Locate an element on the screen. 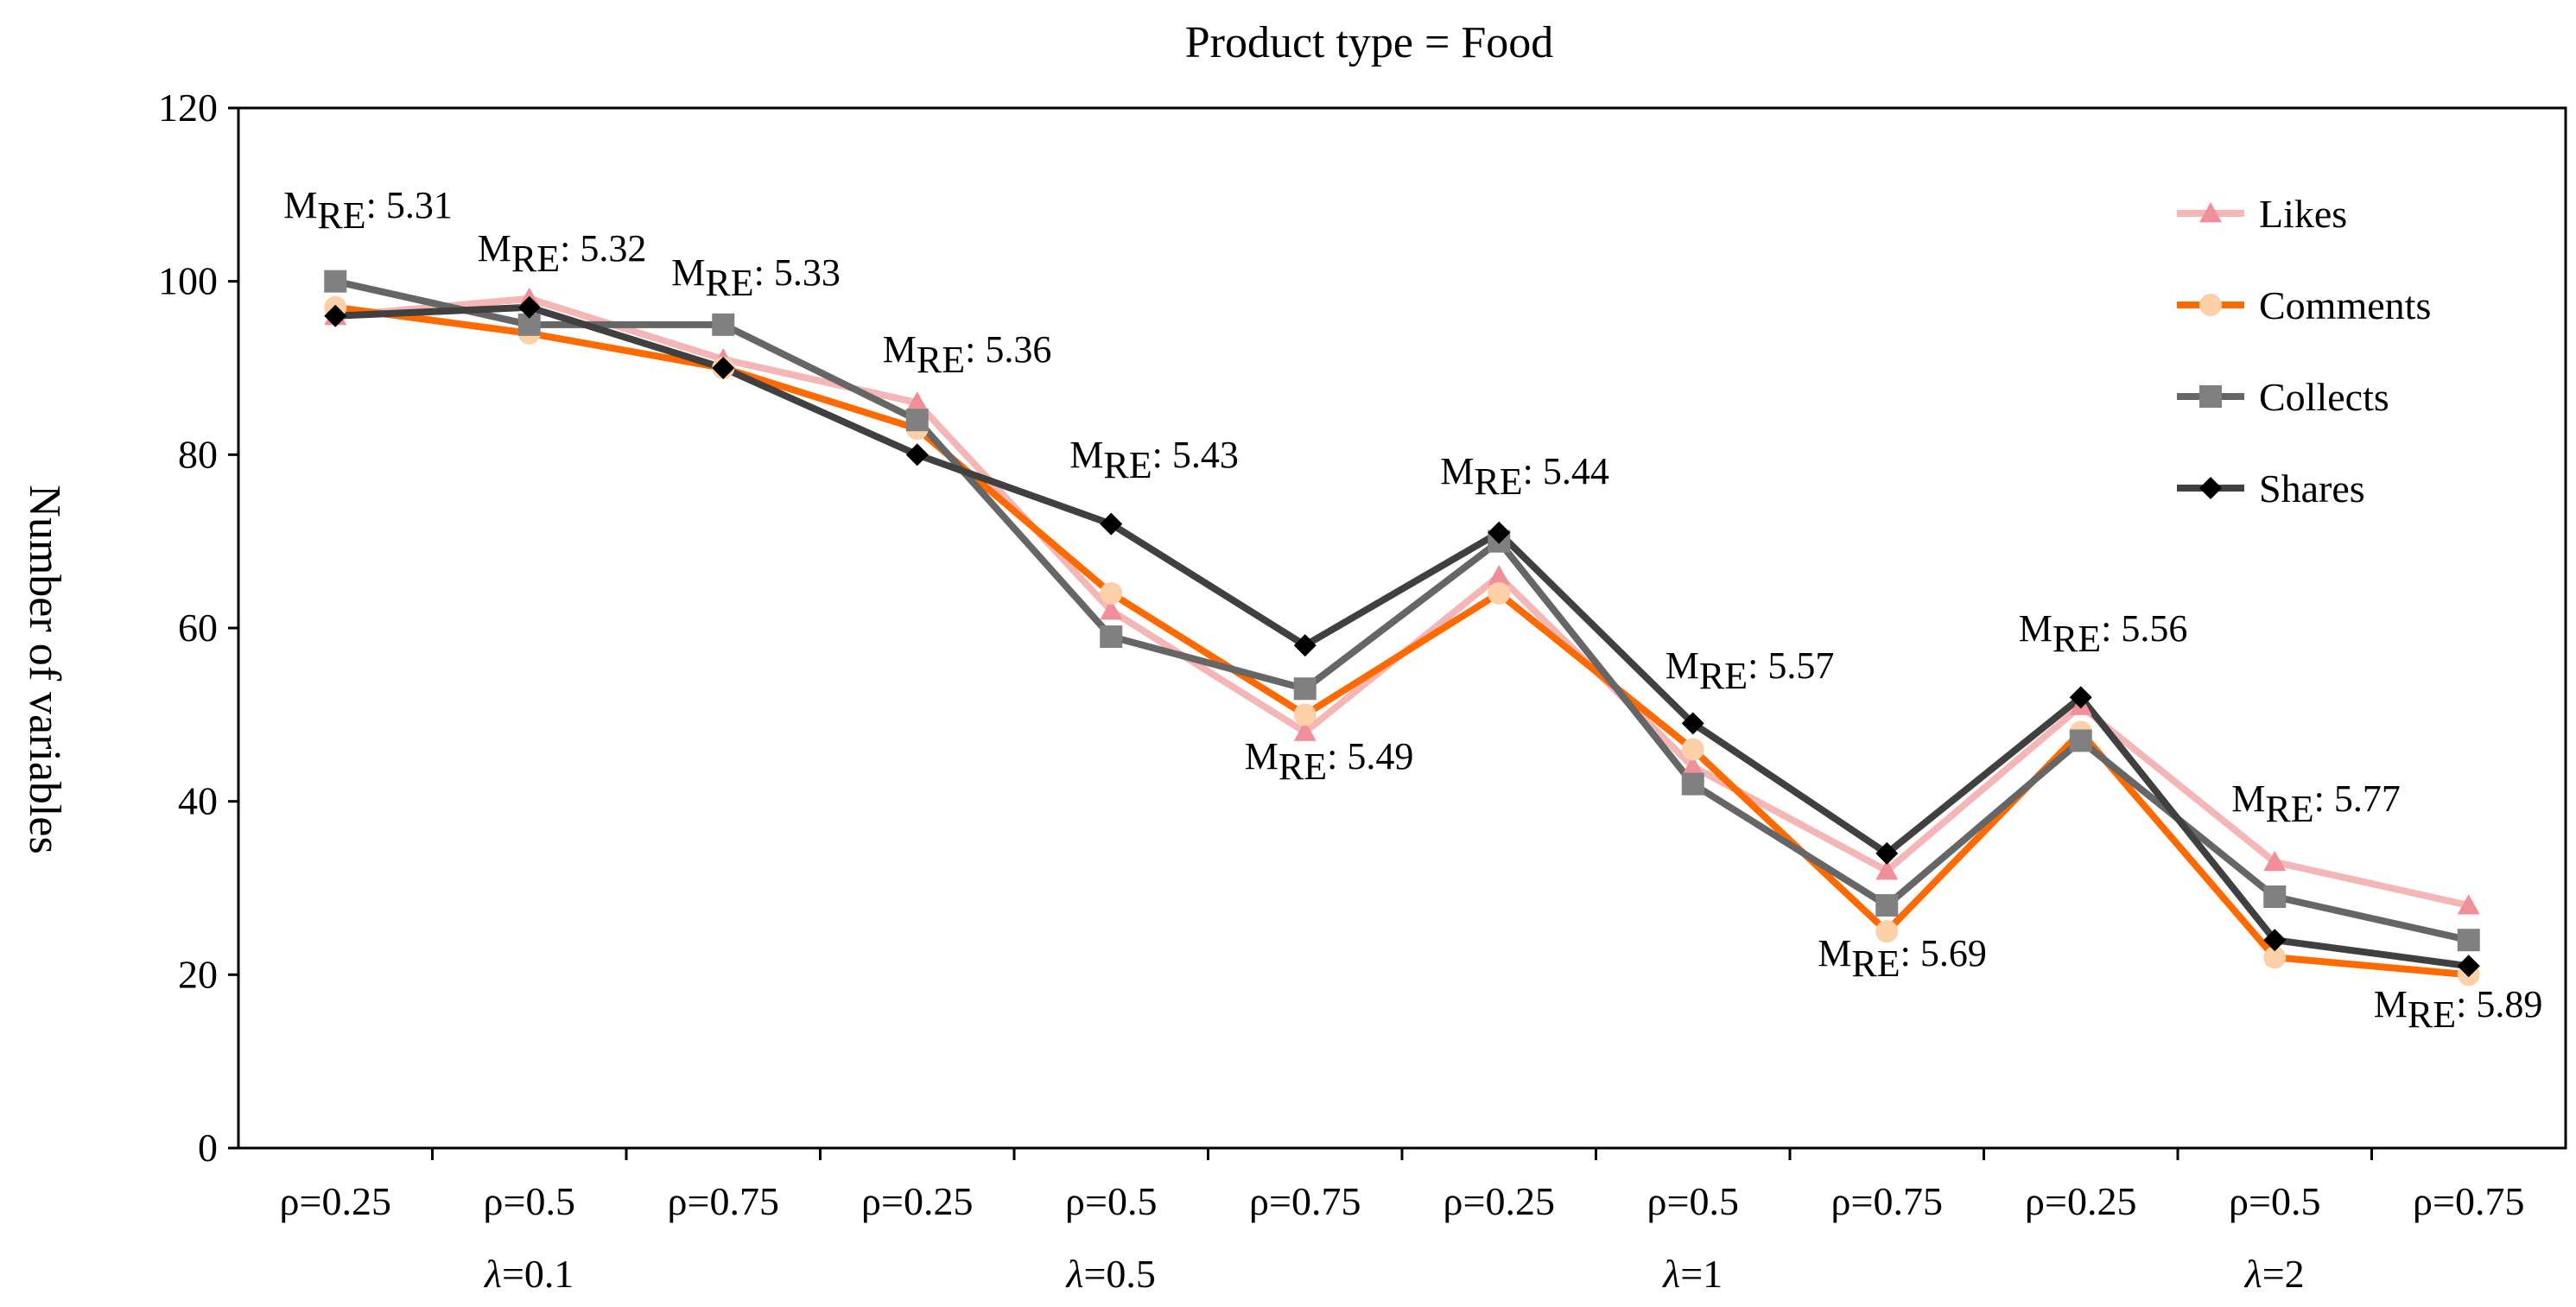 This screenshot has width=2576, height=1307. mre-annotation: MRE: 5.32 is located at coordinates (562, 253).